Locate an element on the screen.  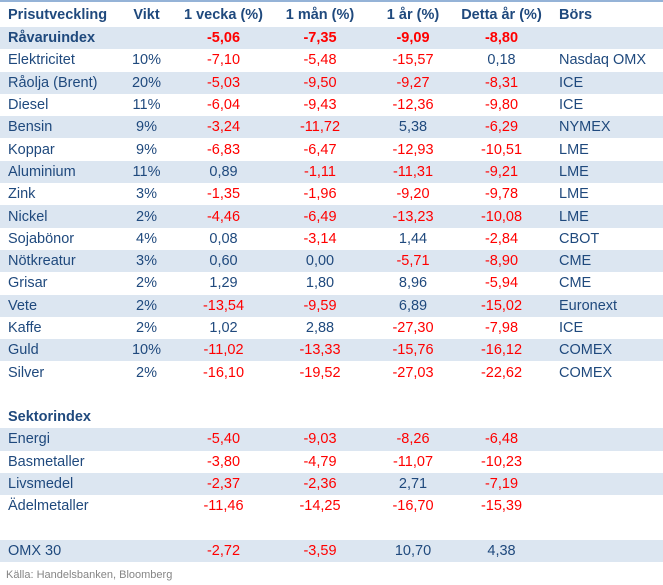
cell-y1: -27,03 is located at coordinates (413, 372).